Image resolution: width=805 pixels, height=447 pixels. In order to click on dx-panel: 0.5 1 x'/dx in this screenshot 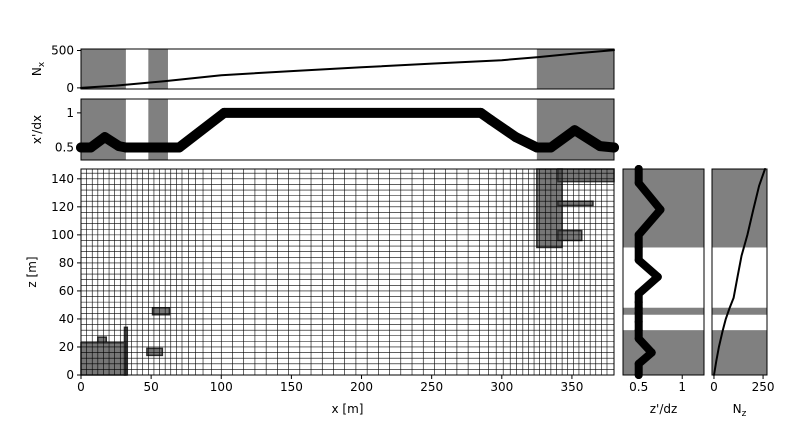, I will do `click(324, 129)`.